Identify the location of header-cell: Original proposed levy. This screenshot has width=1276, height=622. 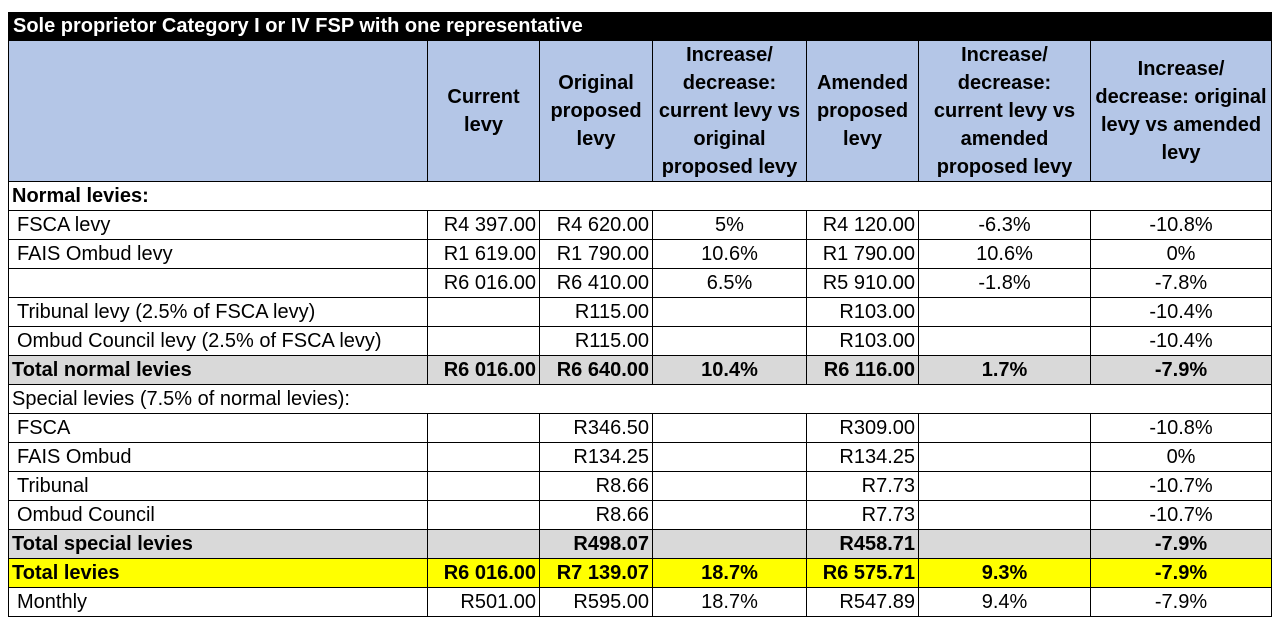
(596, 111).